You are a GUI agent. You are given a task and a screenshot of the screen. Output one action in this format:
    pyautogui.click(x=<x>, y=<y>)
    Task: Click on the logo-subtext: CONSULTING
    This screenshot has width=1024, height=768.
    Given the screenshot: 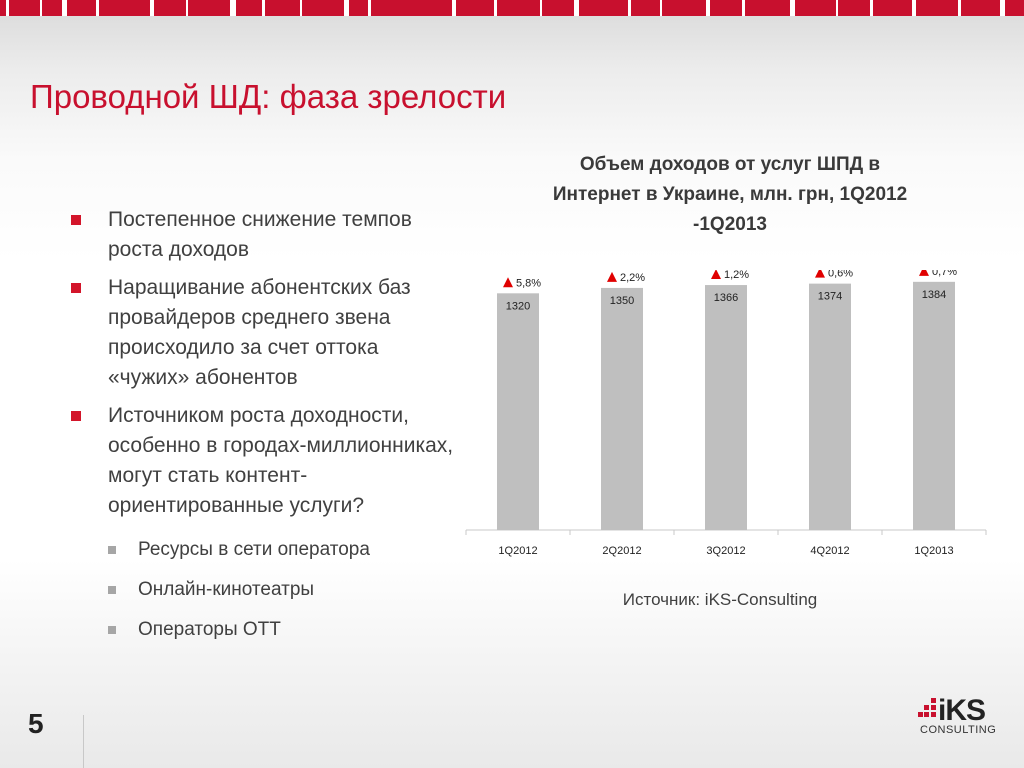 What is the action you would take?
    pyautogui.click(x=958, y=730)
    